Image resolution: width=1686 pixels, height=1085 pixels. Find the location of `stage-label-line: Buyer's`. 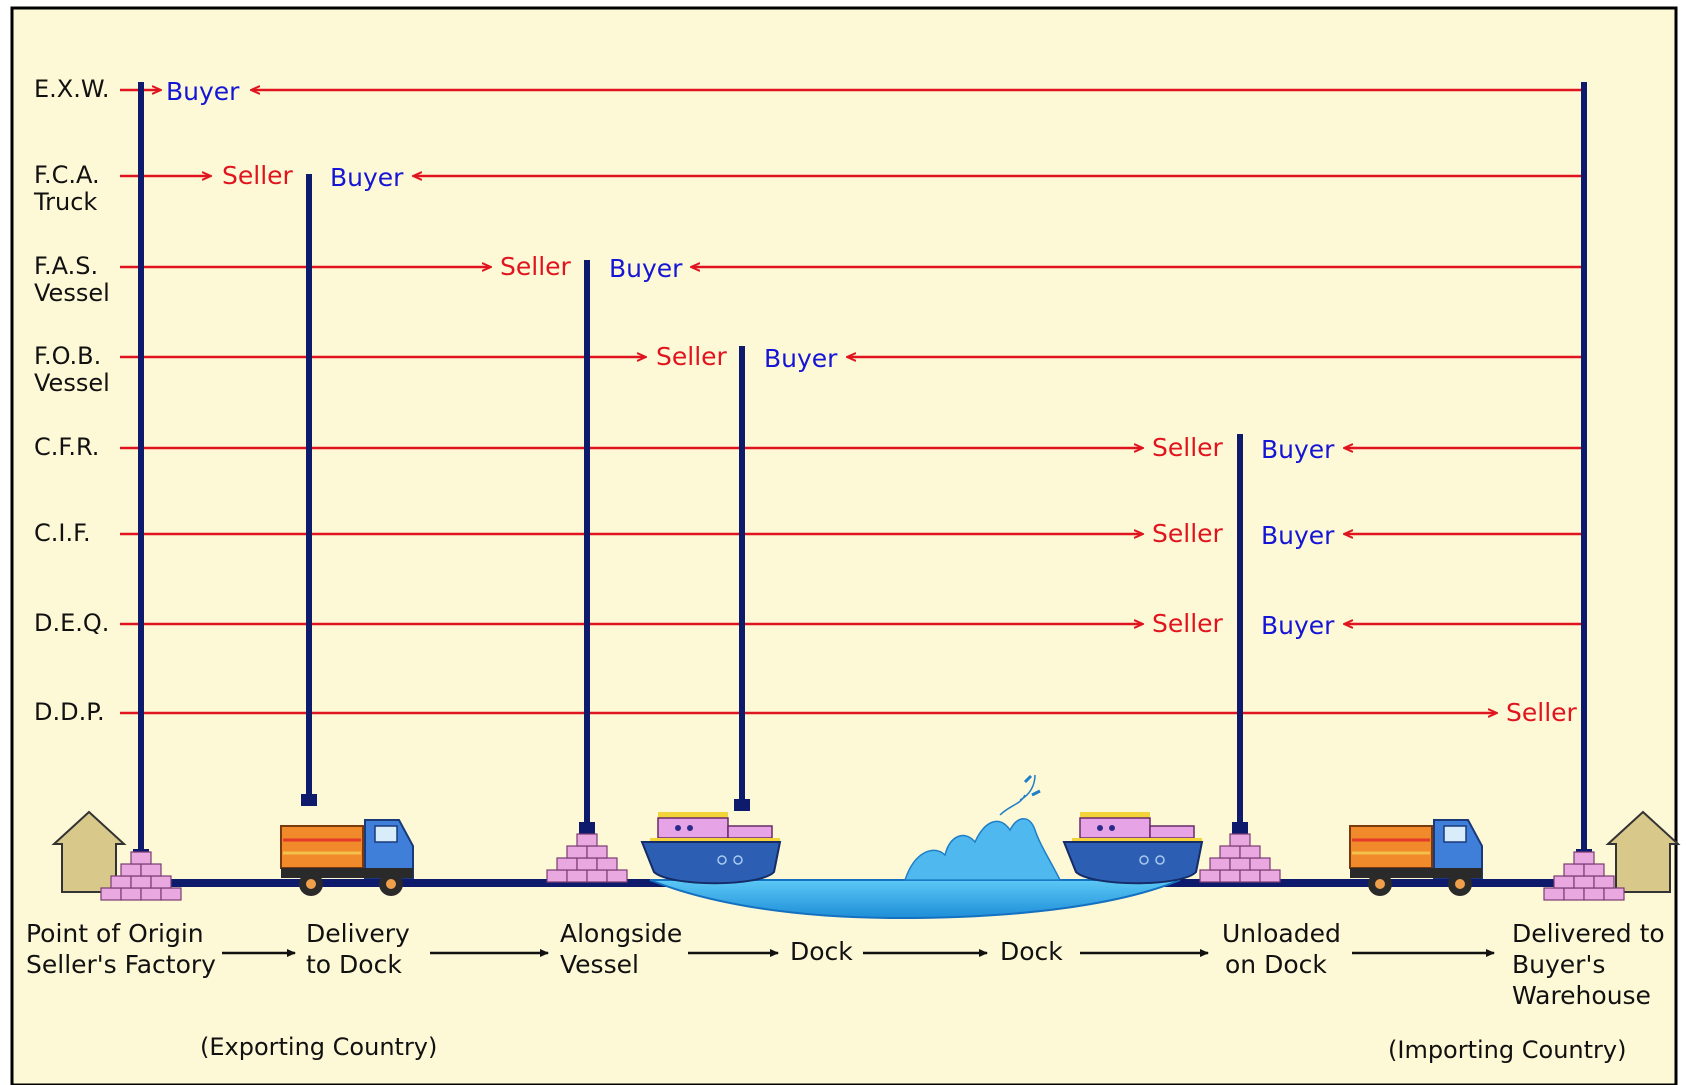

stage-label-line: Buyer's is located at coordinates (1558, 964).